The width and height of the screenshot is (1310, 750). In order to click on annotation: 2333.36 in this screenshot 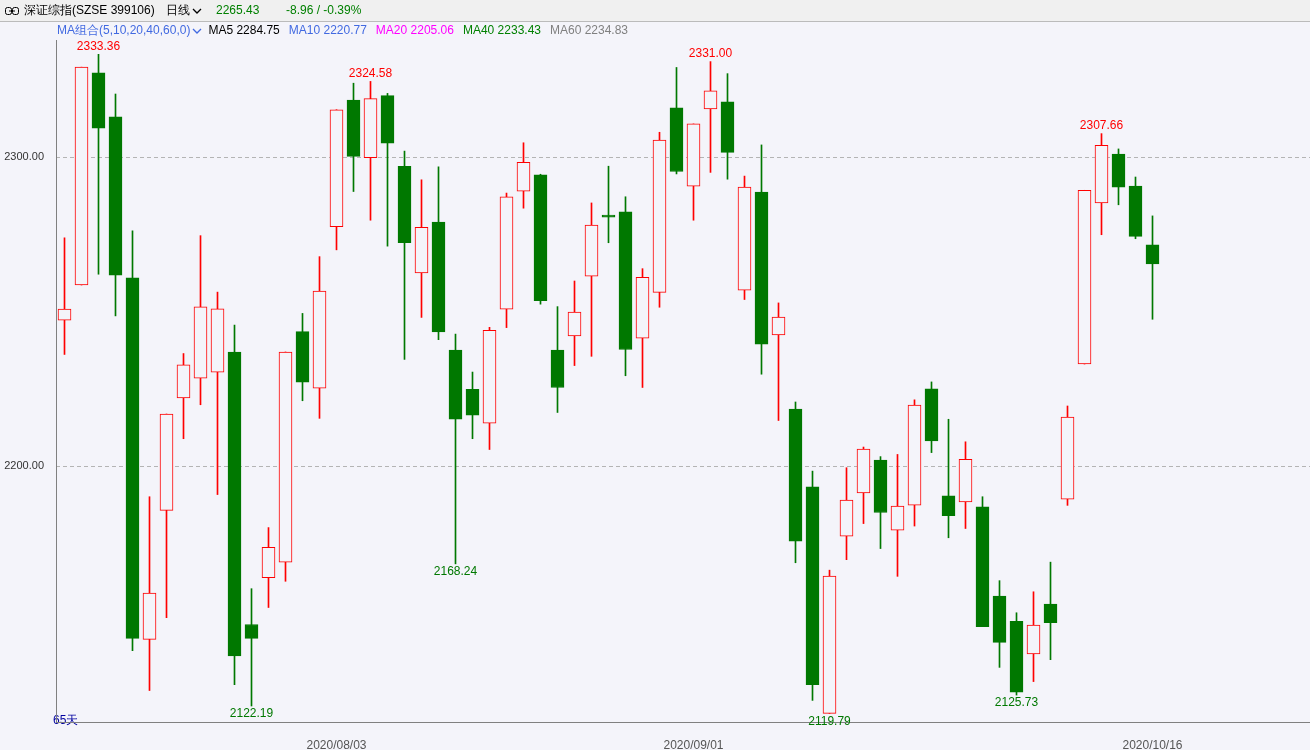, I will do `click(98, 45)`.